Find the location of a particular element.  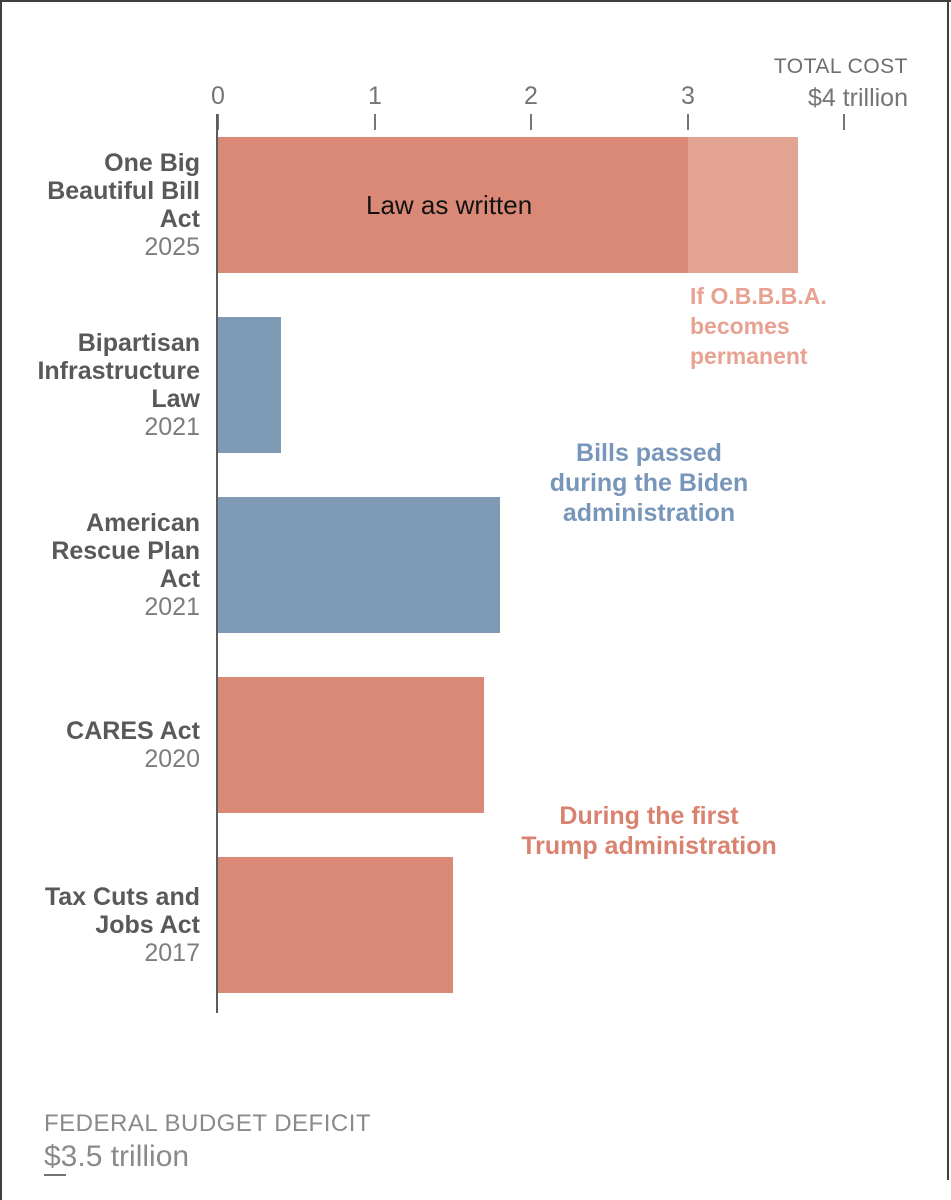

category-year: 2020 is located at coordinates (172, 759).